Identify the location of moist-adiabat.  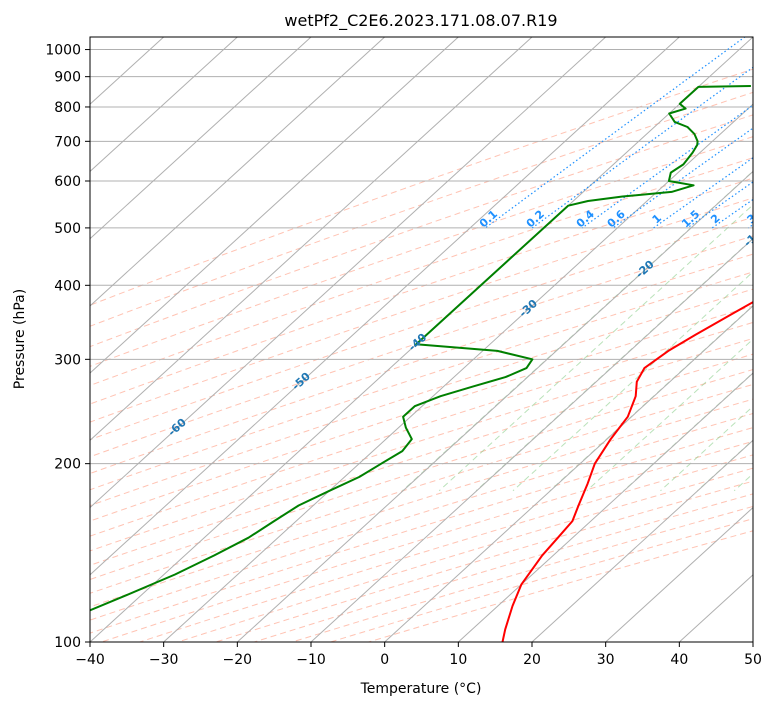
(773, 258).